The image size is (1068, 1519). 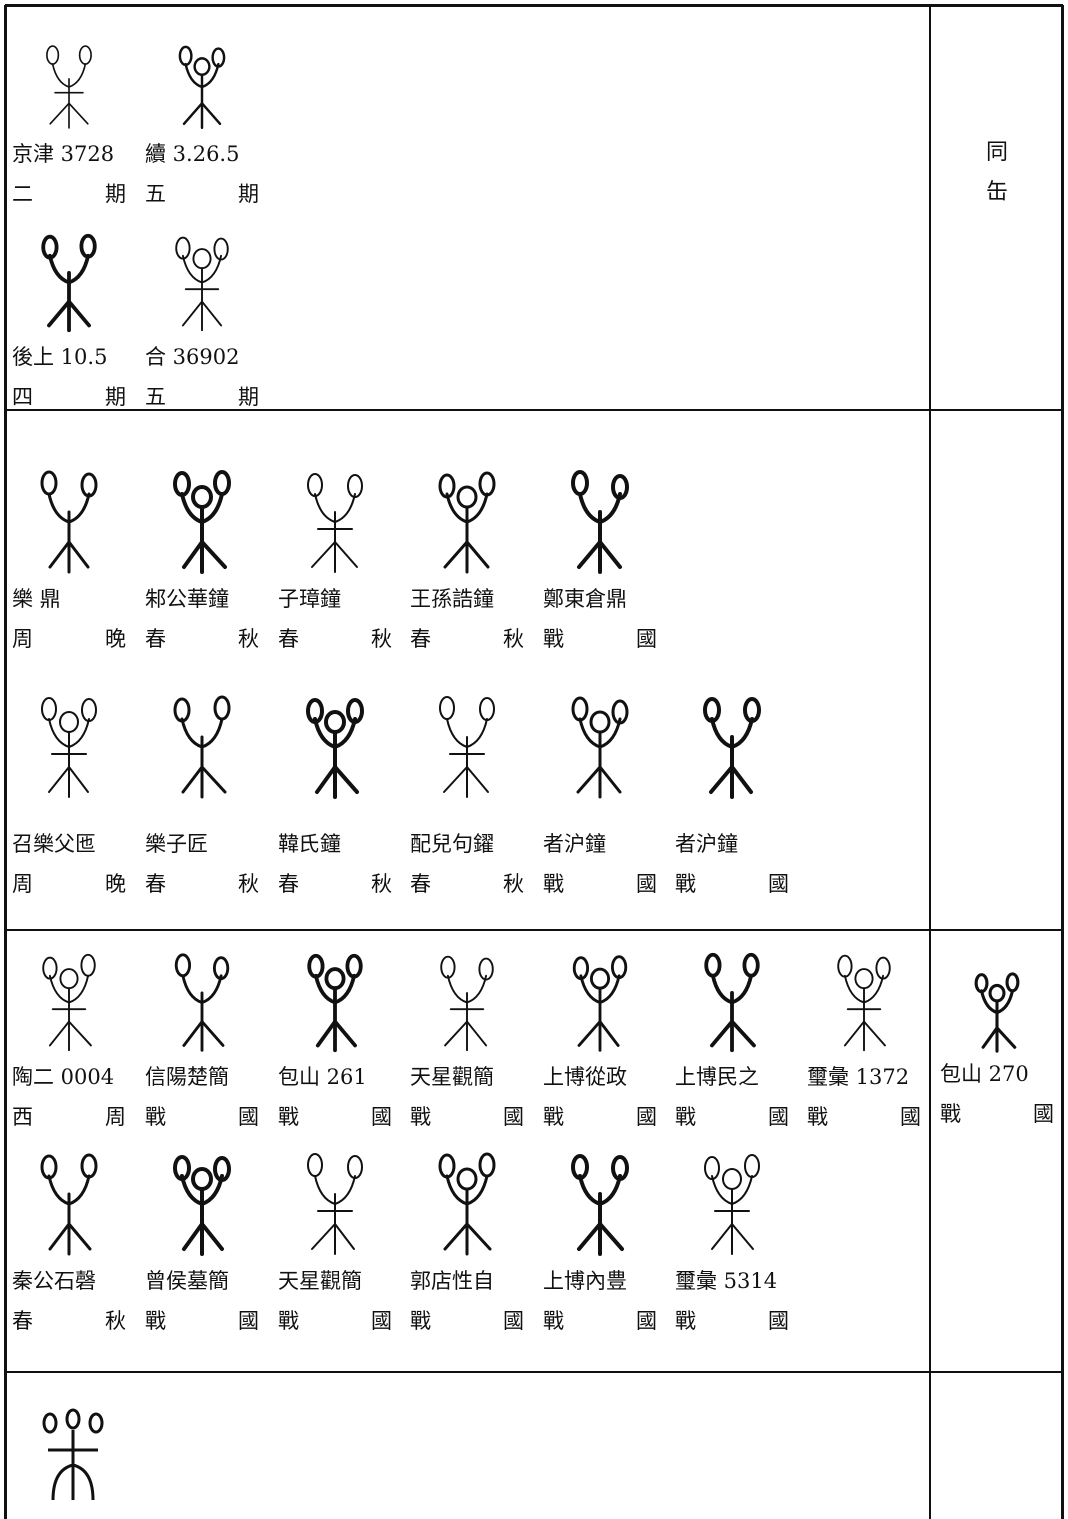 I want to click on source-label: 秦公石磬, so click(x=54, y=1281).